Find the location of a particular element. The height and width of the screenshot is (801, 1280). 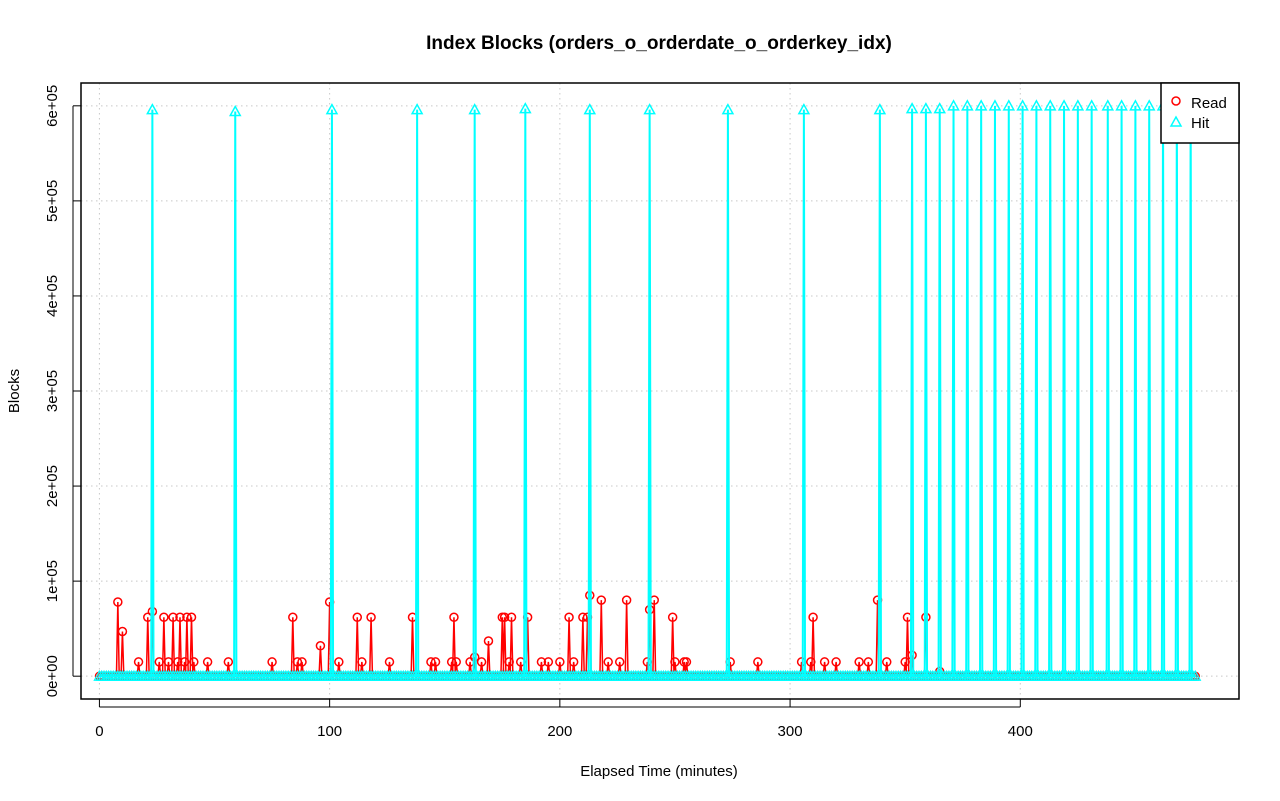

legend: Read Hit is located at coordinates (1200, 113).